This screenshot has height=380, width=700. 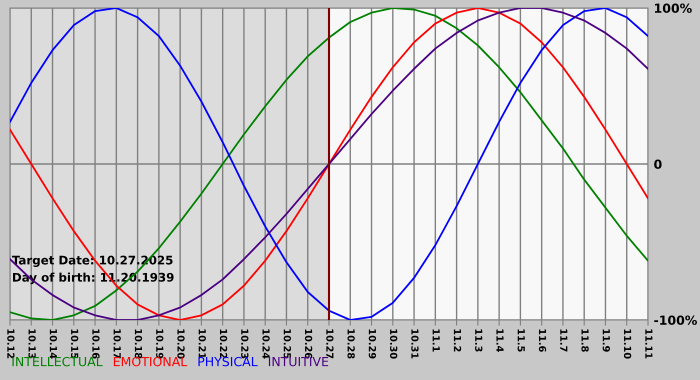 What do you see at coordinates (160, 343) in the screenshot?
I see `x-tick-label: 10.19` at bounding box center [160, 343].